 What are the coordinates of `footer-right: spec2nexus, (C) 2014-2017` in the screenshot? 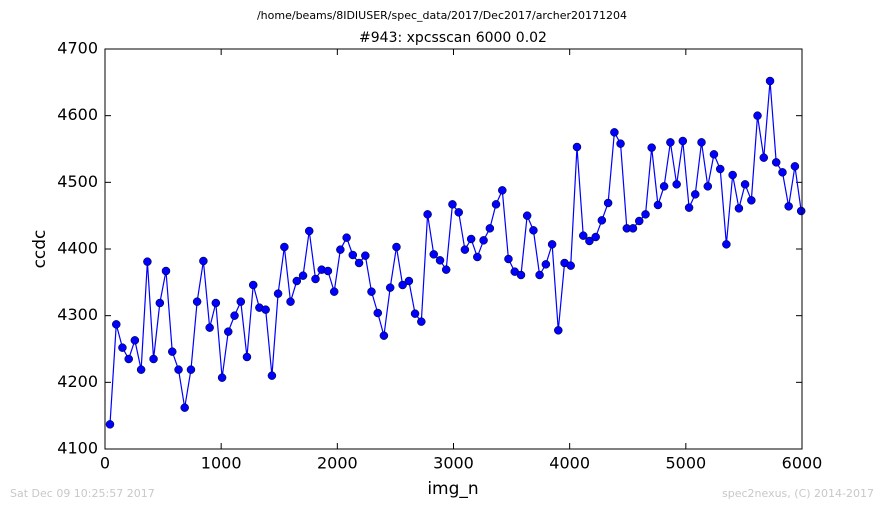 It's located at (798, 493).